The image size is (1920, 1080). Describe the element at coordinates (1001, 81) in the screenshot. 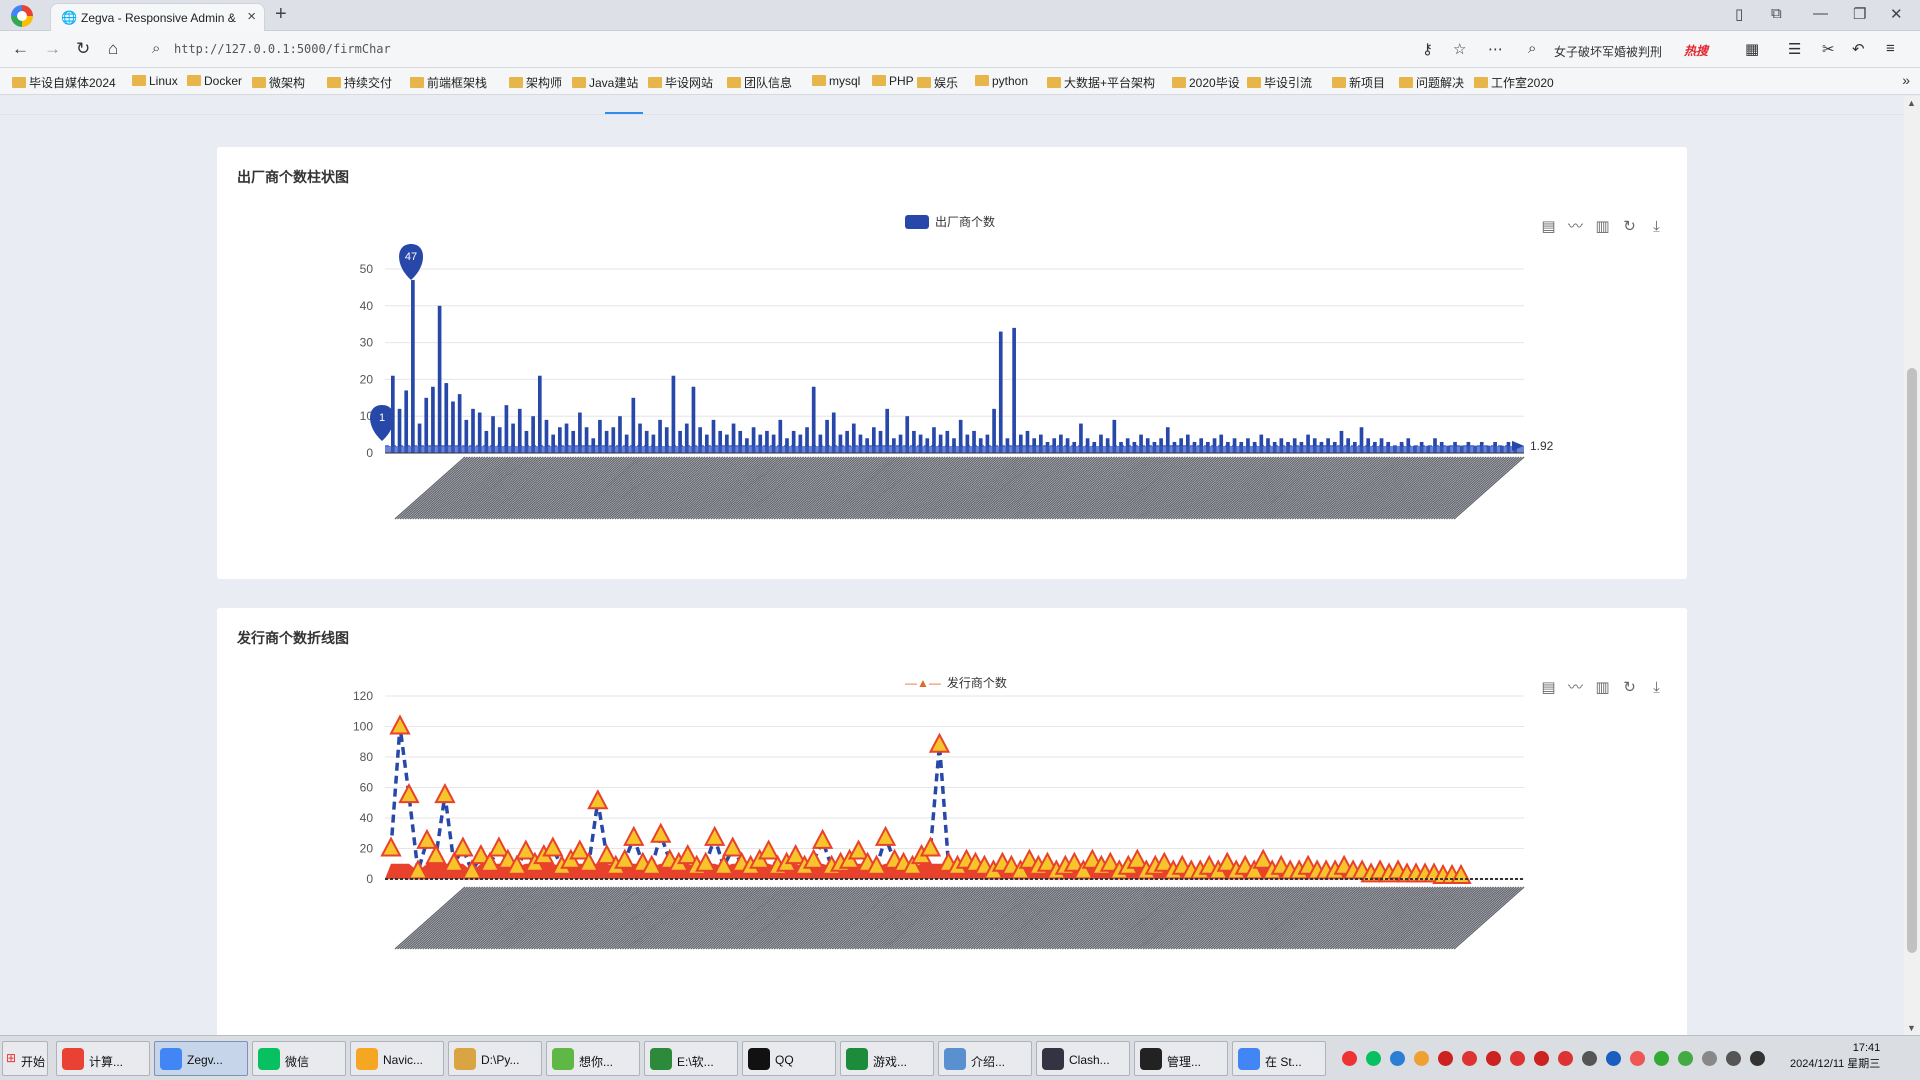

I see `bookmark-item: python` at that location.